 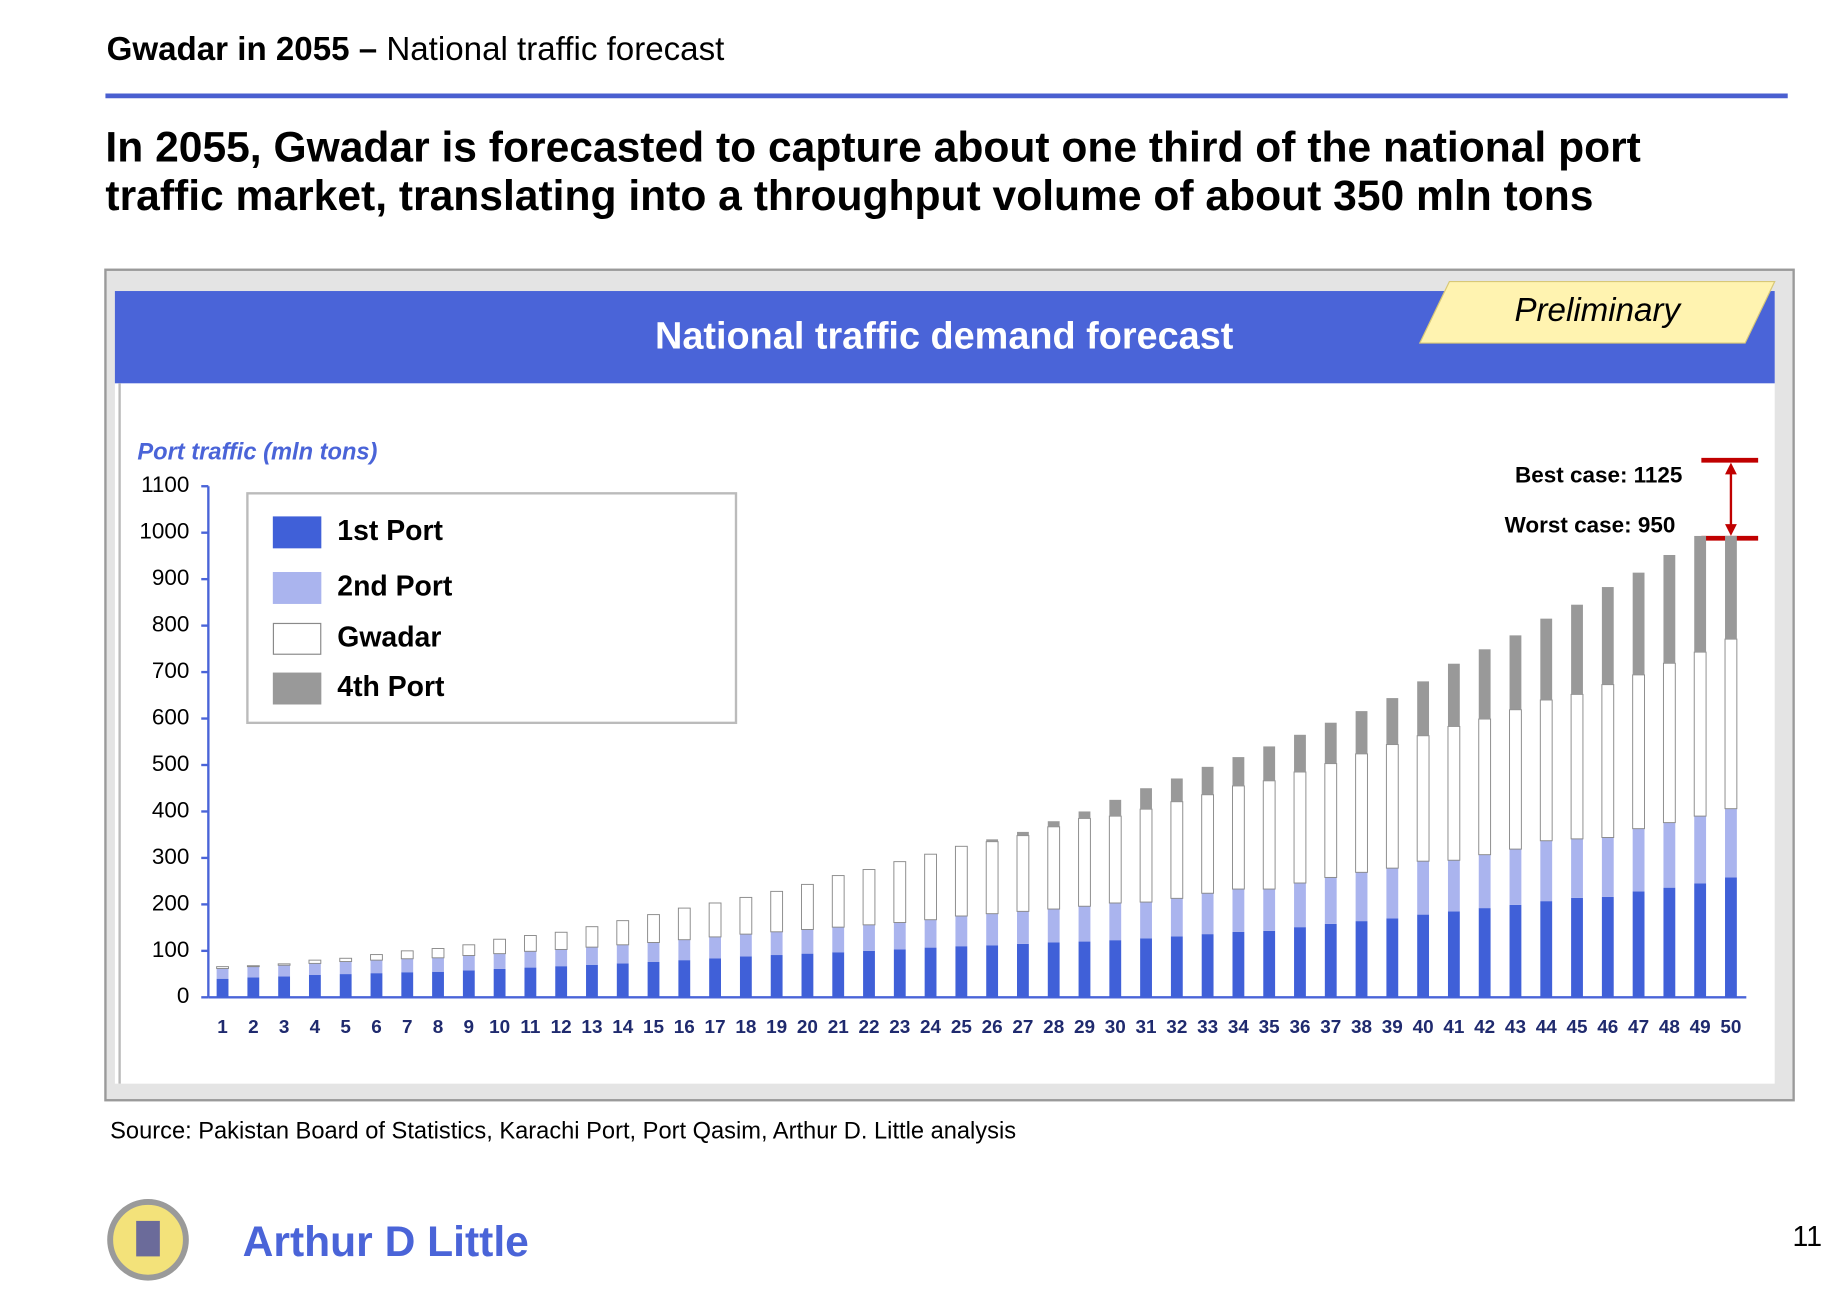 What do you see at coordinates (1146, 1027) in the screenshot?
I see `x-tick-label: 31` at bounding box center [1146, 1027].